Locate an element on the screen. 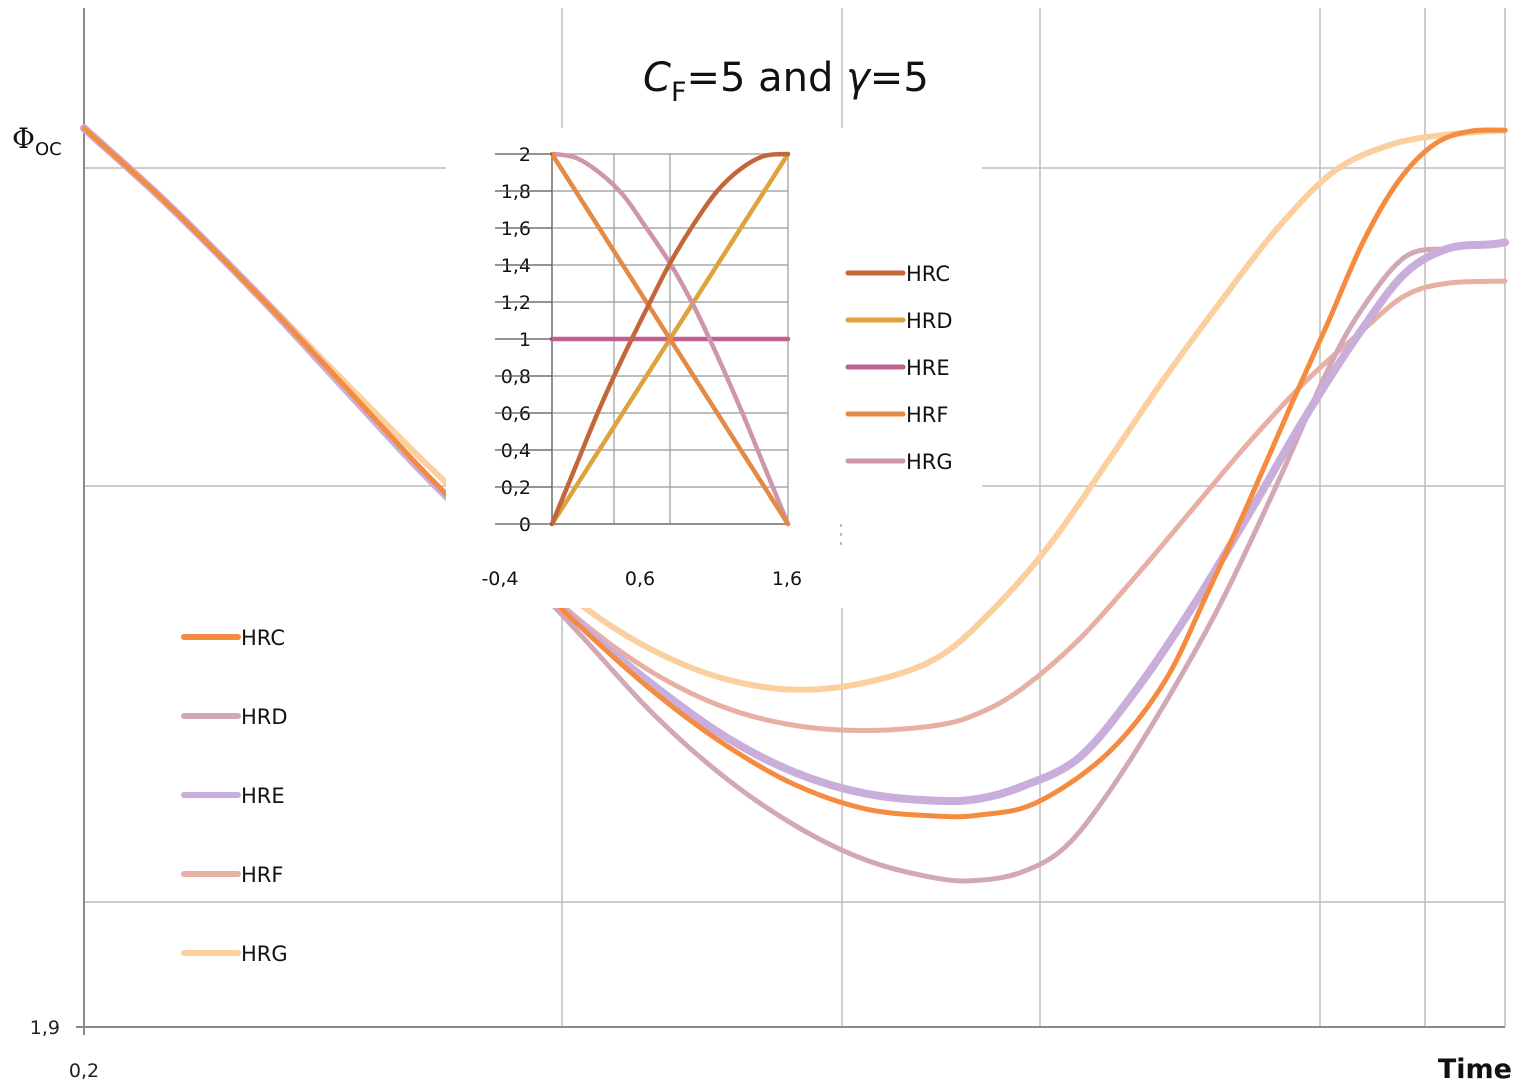 Image resolution: width=1519 pixels, height=1089 pixels. main-legend-item-hrc: HRC is located at coordinates (233, 638).